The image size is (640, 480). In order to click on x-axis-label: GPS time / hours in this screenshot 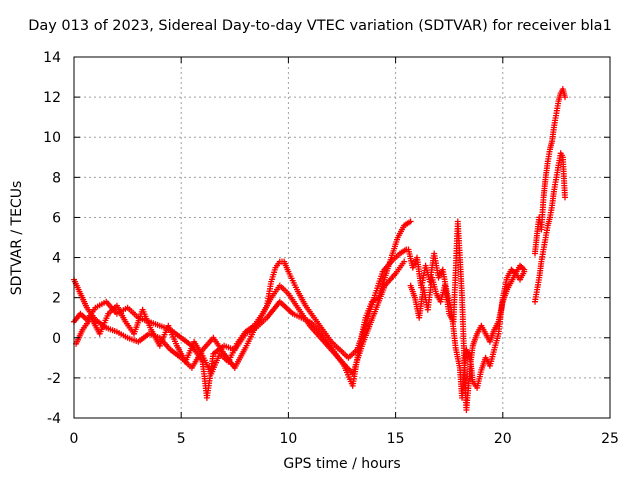, I will do `click(342, 464)`.